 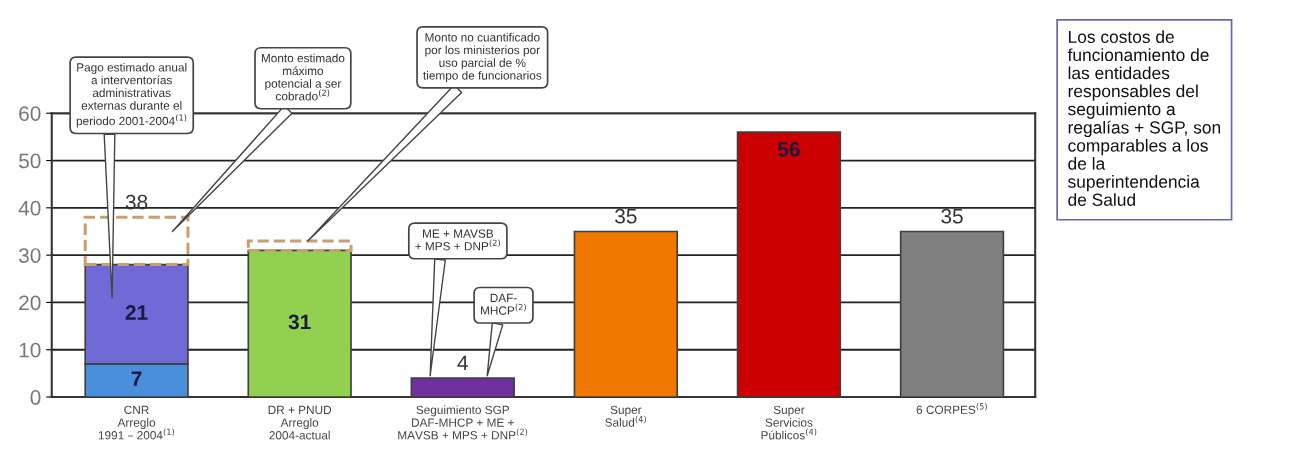 I want to click on data-label: 56, so click(x=788, y=149).